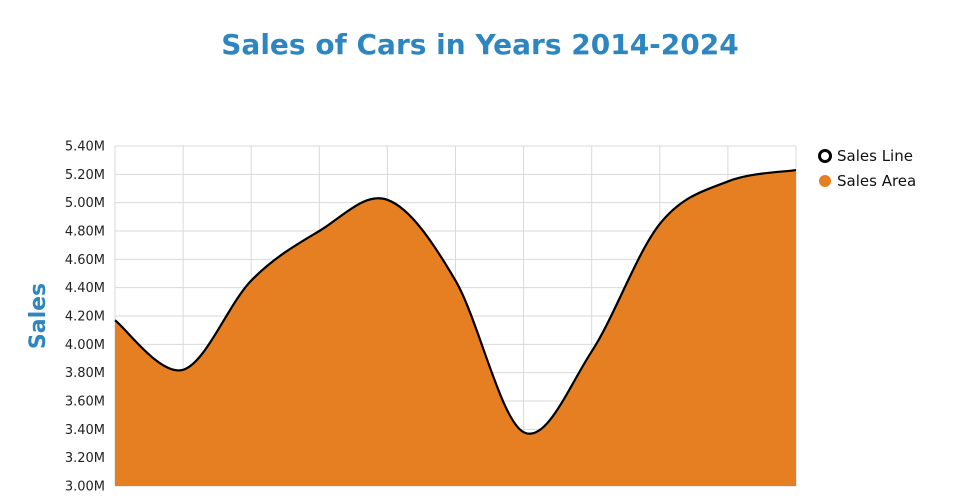 This screenshot has height=500, width=960. Describe the element at coordinates (85, 147) in the screenshot. I see `y-tick-label: 5.40M` at that location.